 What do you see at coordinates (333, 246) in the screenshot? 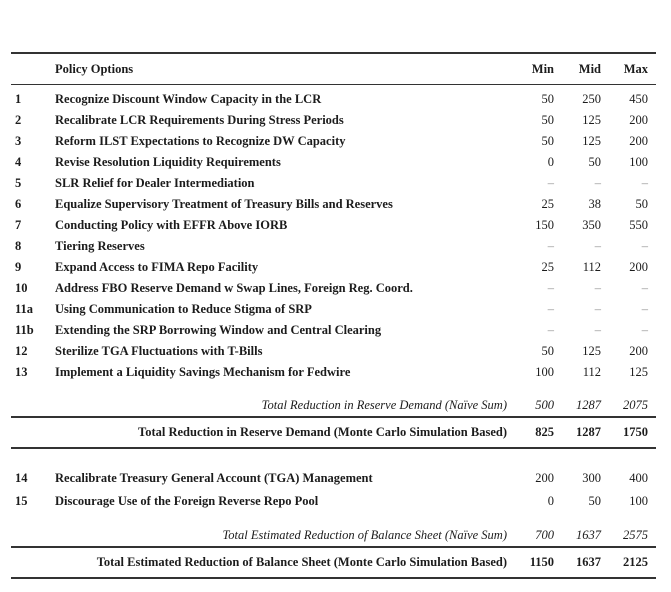
I see `table-row: 8 Tiering Reserves – – –` at bounding box center [333, 246].